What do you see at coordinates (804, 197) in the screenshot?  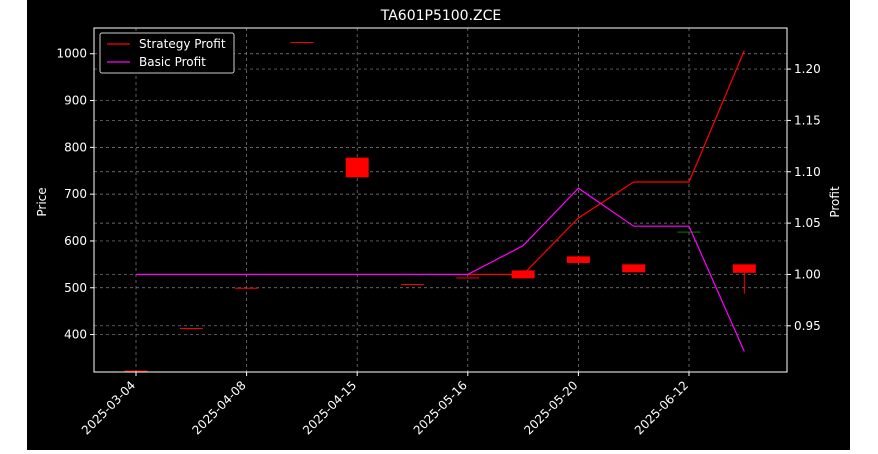 I see `right-axis: 0.95 1.00 1.05 1.10 1.15 1.20` at bounding box center [804, 197].